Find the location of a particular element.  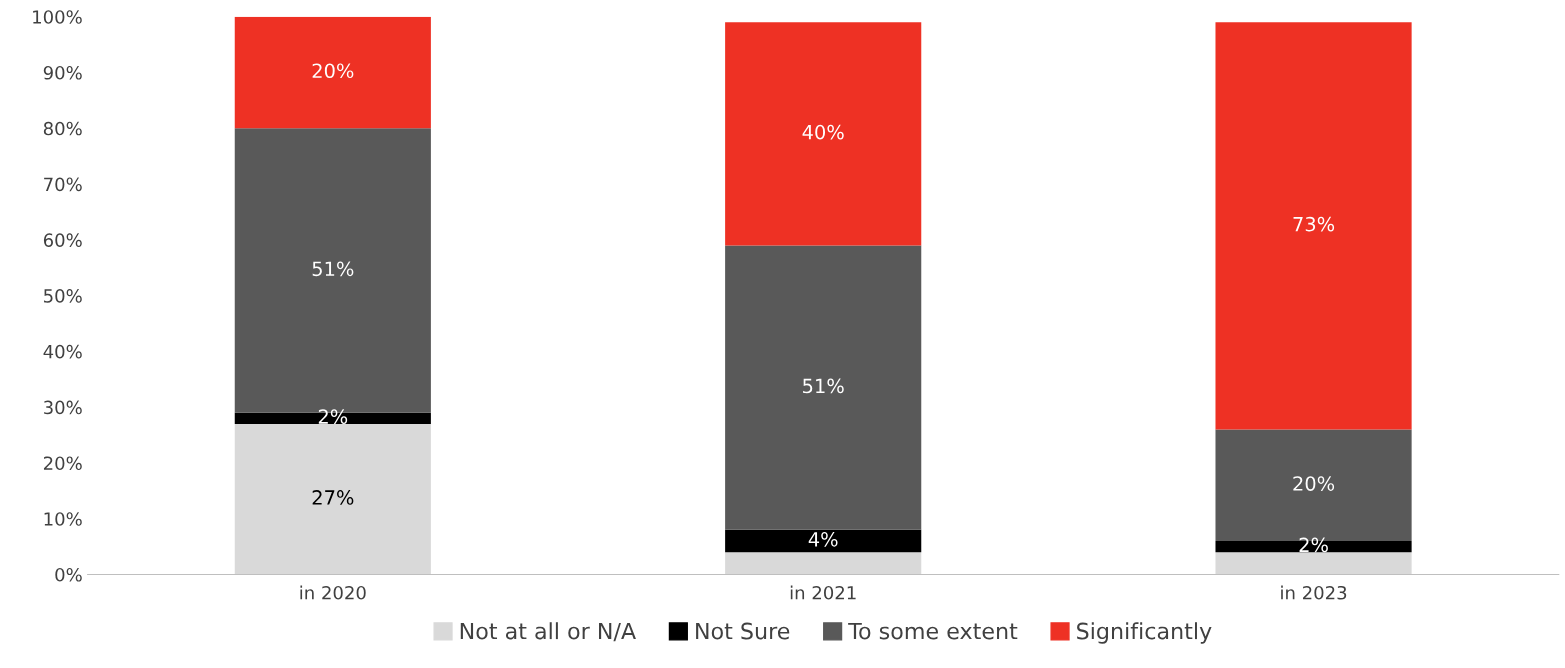

y-tick-label: 100% is located at coordinates (57, 17).